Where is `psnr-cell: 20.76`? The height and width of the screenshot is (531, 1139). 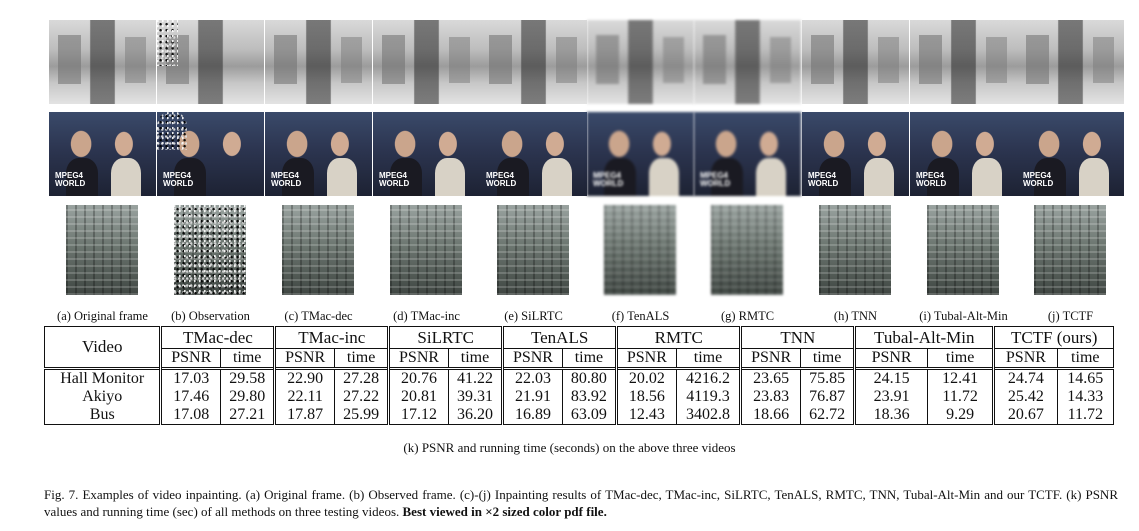
psnr-cell: 20.76 is located at coordinates (418, 377).